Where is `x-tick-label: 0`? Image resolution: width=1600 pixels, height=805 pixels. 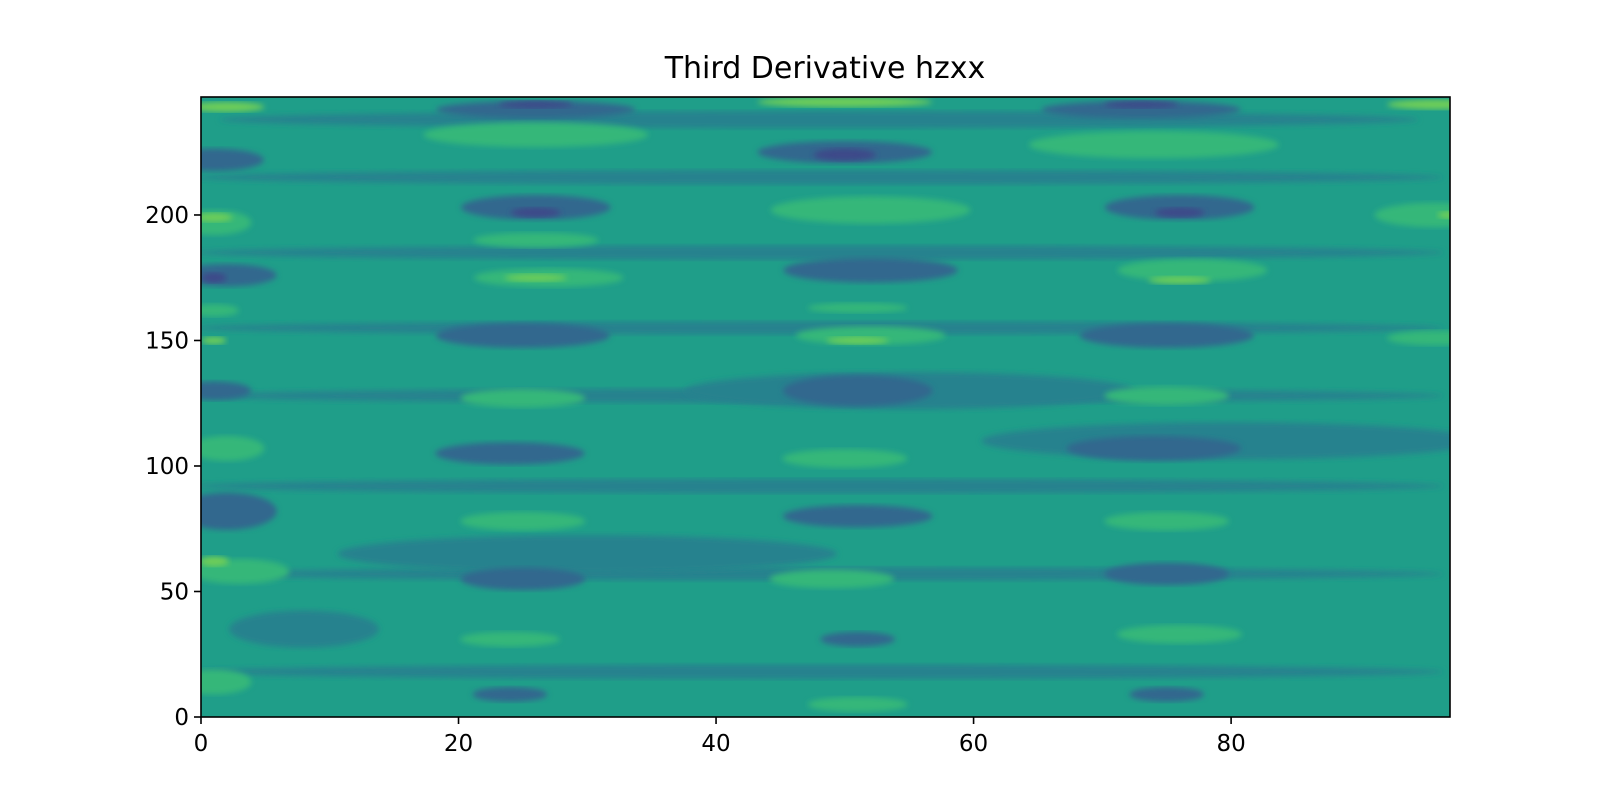 x-tick-label: 0 is located at coordinates (201, 744).